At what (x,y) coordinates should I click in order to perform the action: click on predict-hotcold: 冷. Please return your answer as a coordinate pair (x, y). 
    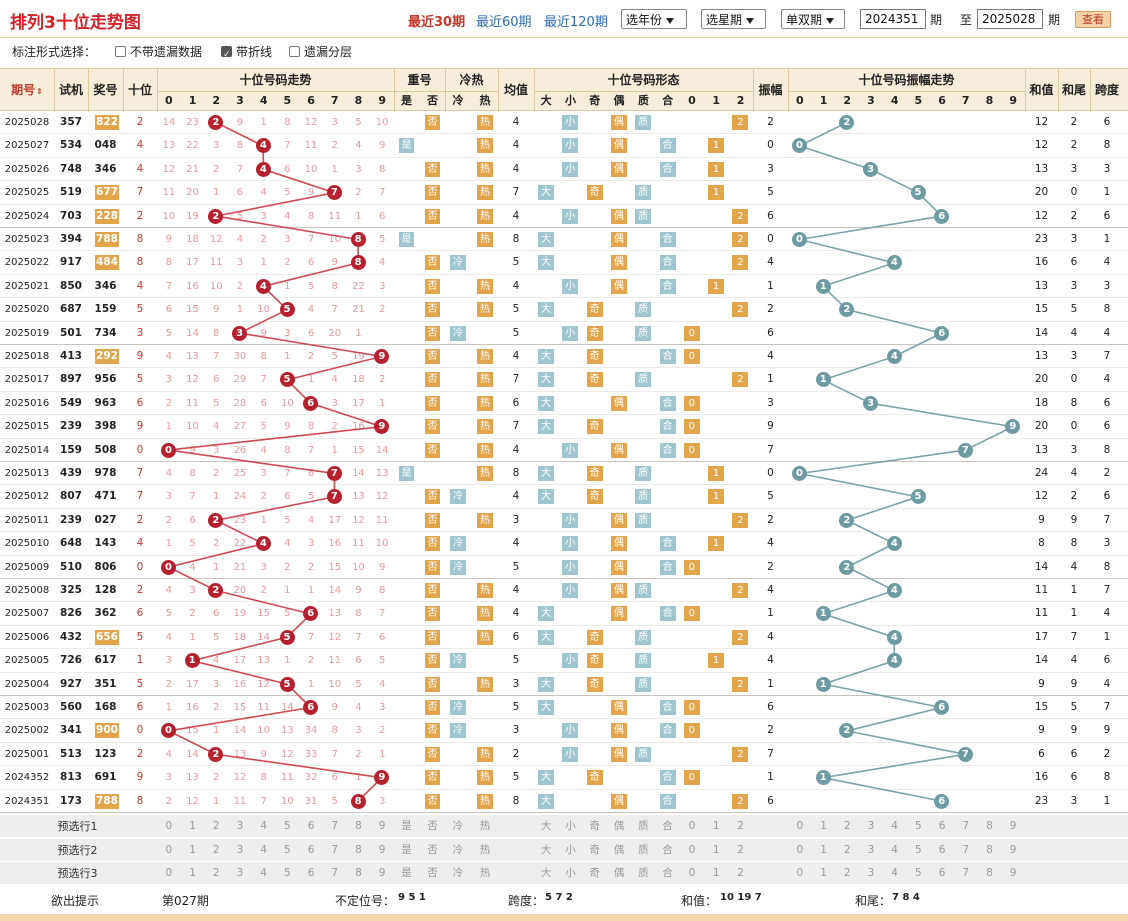
    Looking at the image, I should click on (458, 849).